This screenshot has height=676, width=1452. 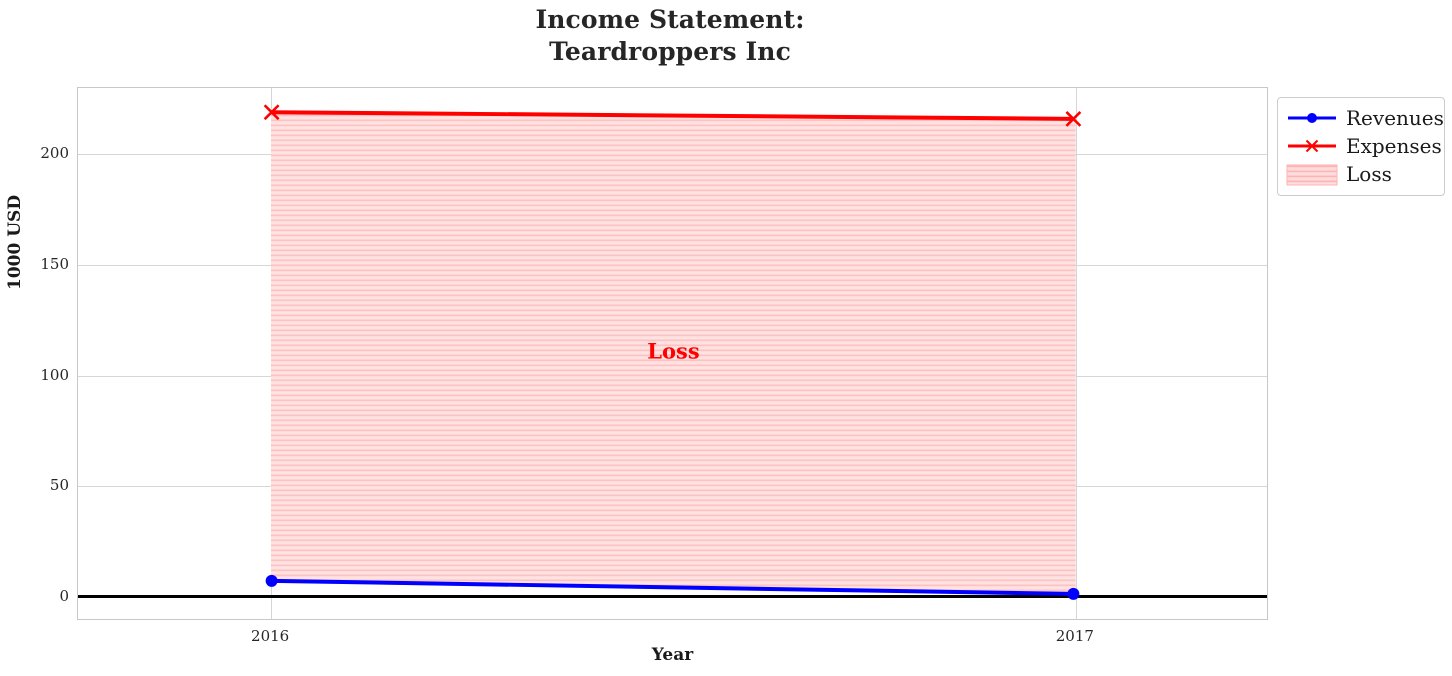 I want to click on chart-title-line-1: Income Statement:, so click(x=670, y=19).